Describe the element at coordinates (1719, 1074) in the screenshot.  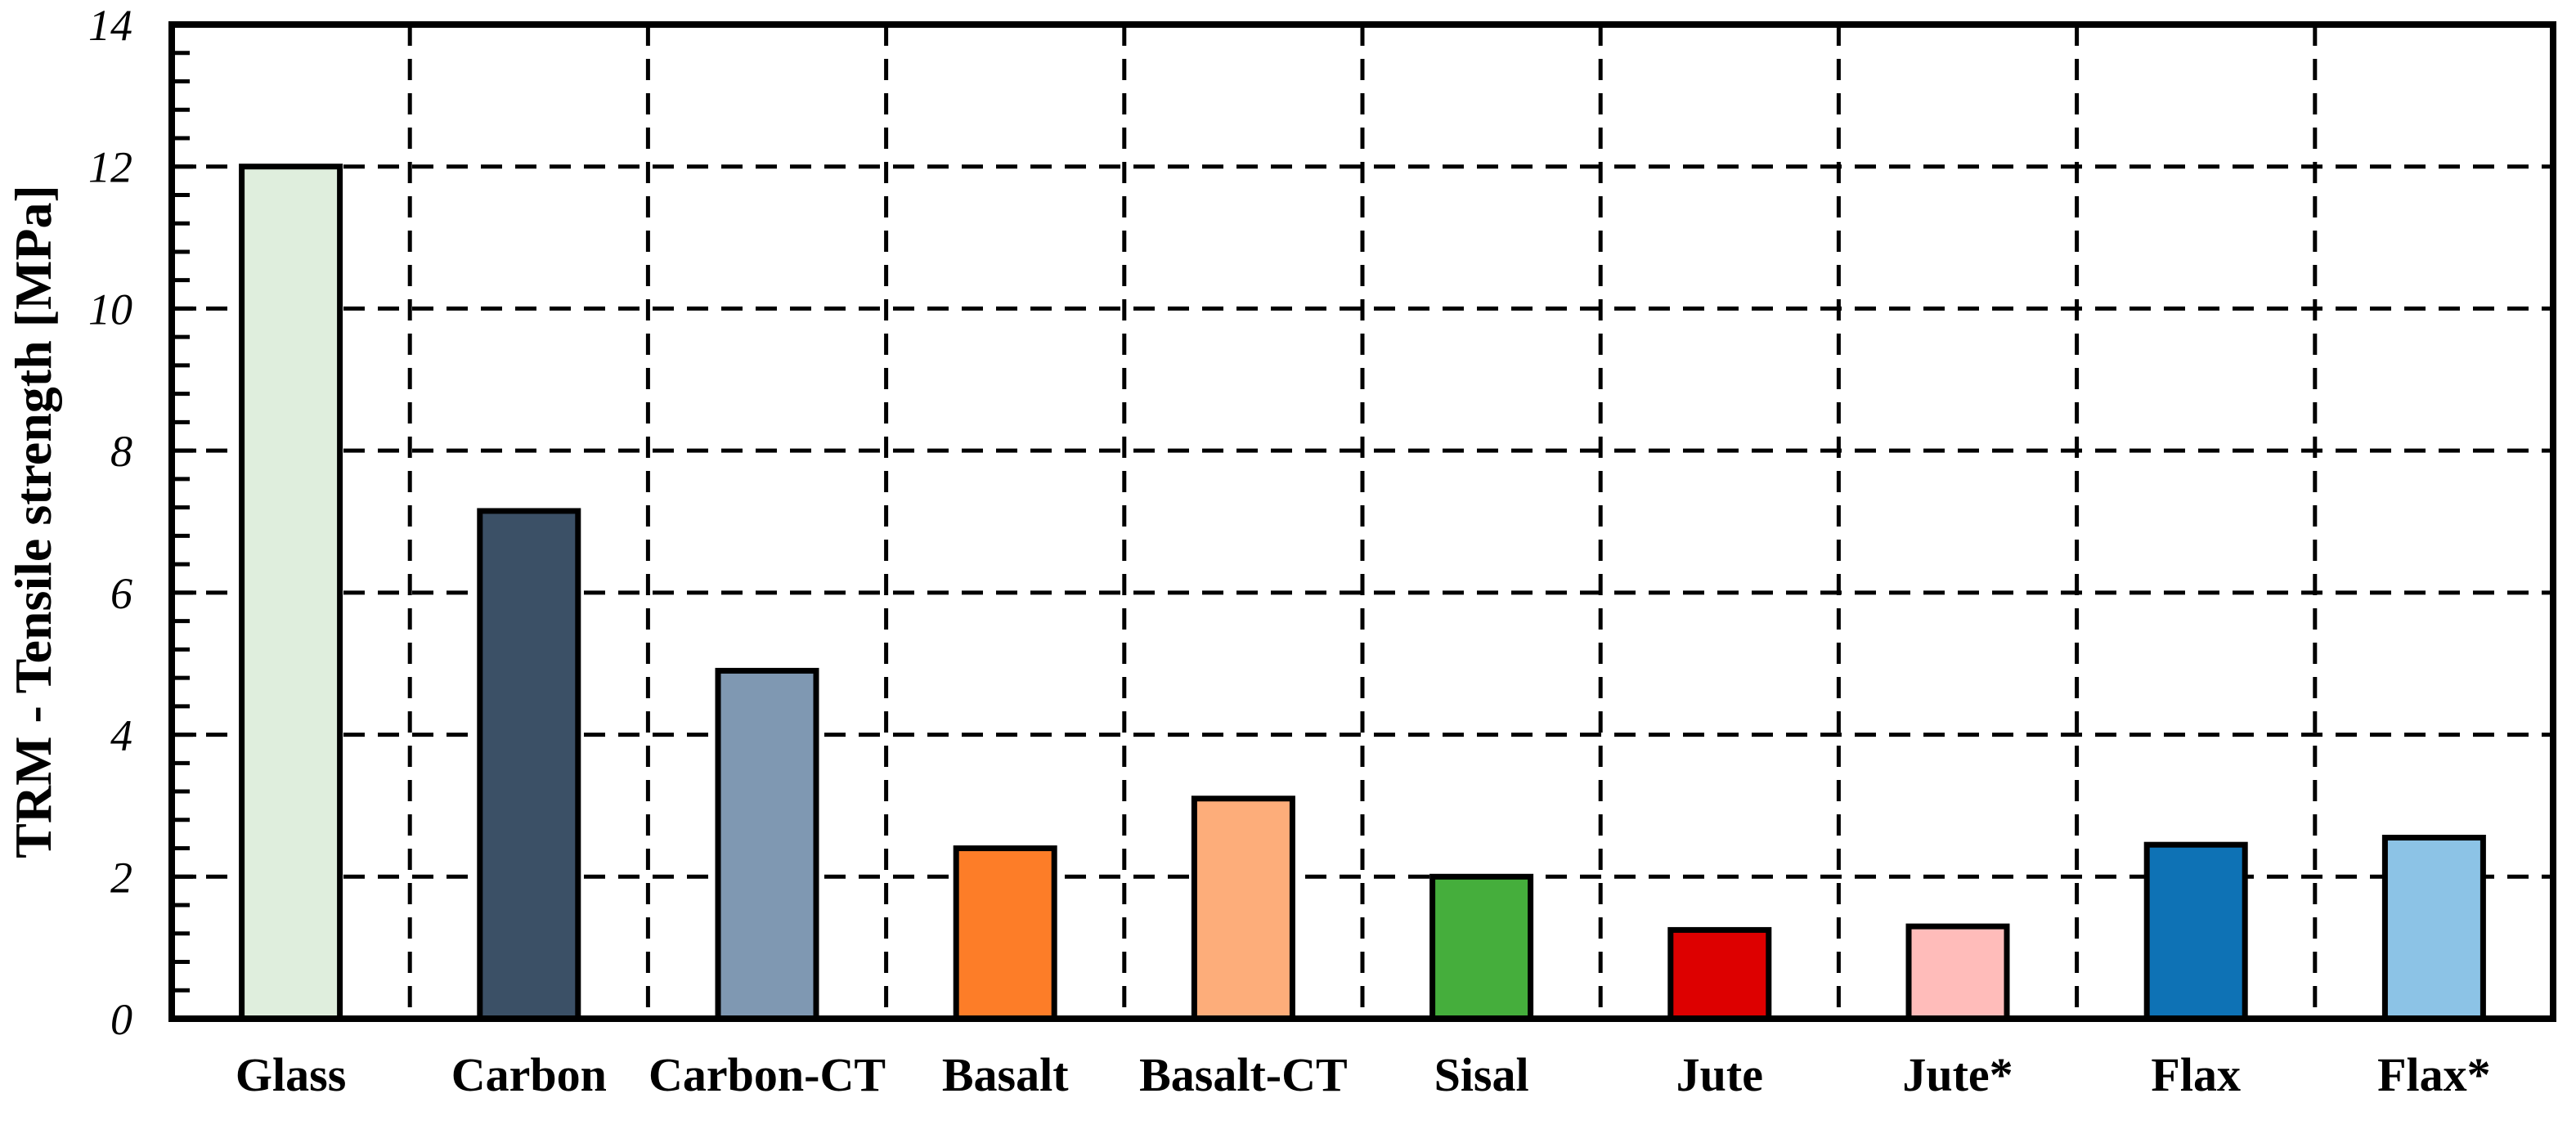
I see `category-label-jute: Jute` at that location.